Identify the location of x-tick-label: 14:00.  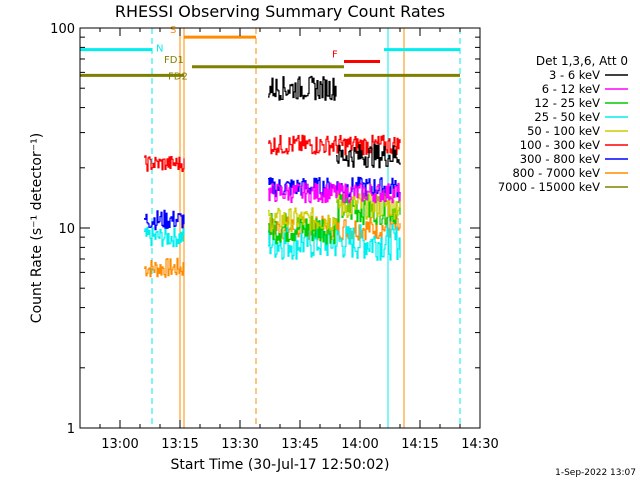
(359, 444).